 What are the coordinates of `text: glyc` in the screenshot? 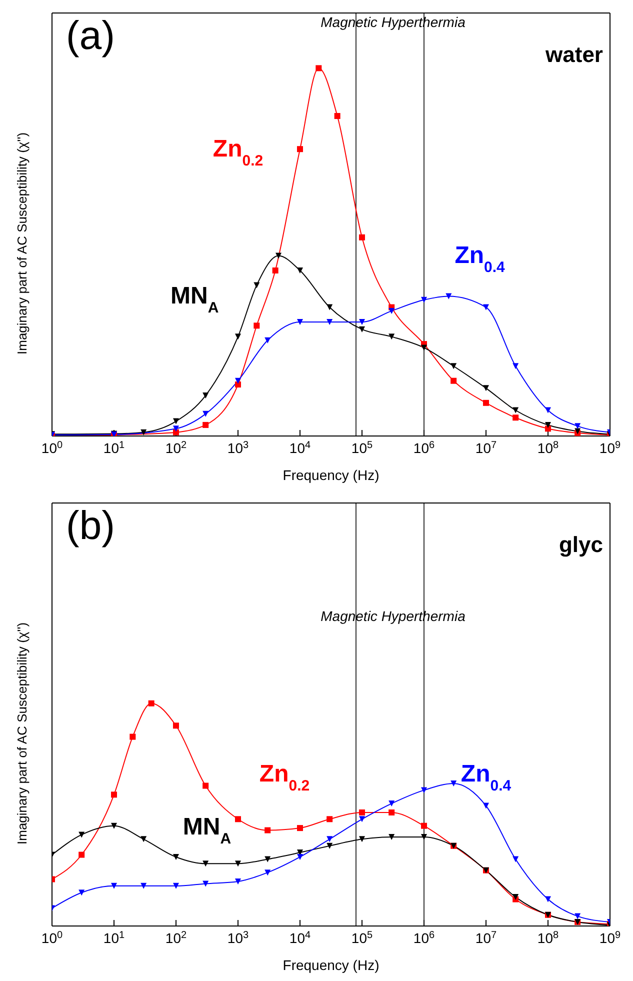 It's located at (580, 545).